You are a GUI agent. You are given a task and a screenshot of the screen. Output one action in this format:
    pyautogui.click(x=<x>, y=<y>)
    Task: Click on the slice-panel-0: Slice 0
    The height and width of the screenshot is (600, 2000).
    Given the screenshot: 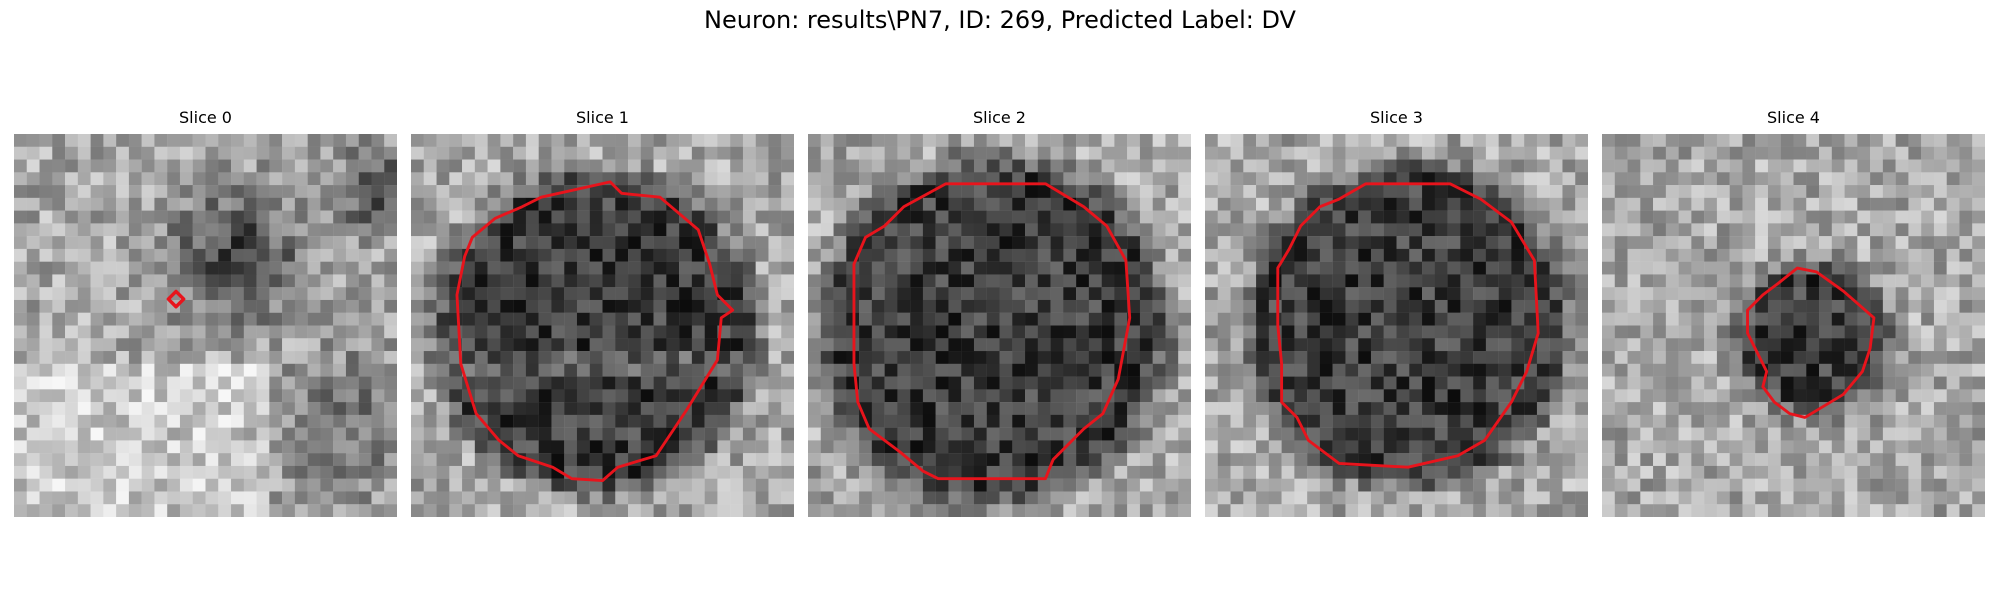 What is the action you would take?
    pyautogui.click(x=205, y=315)
    